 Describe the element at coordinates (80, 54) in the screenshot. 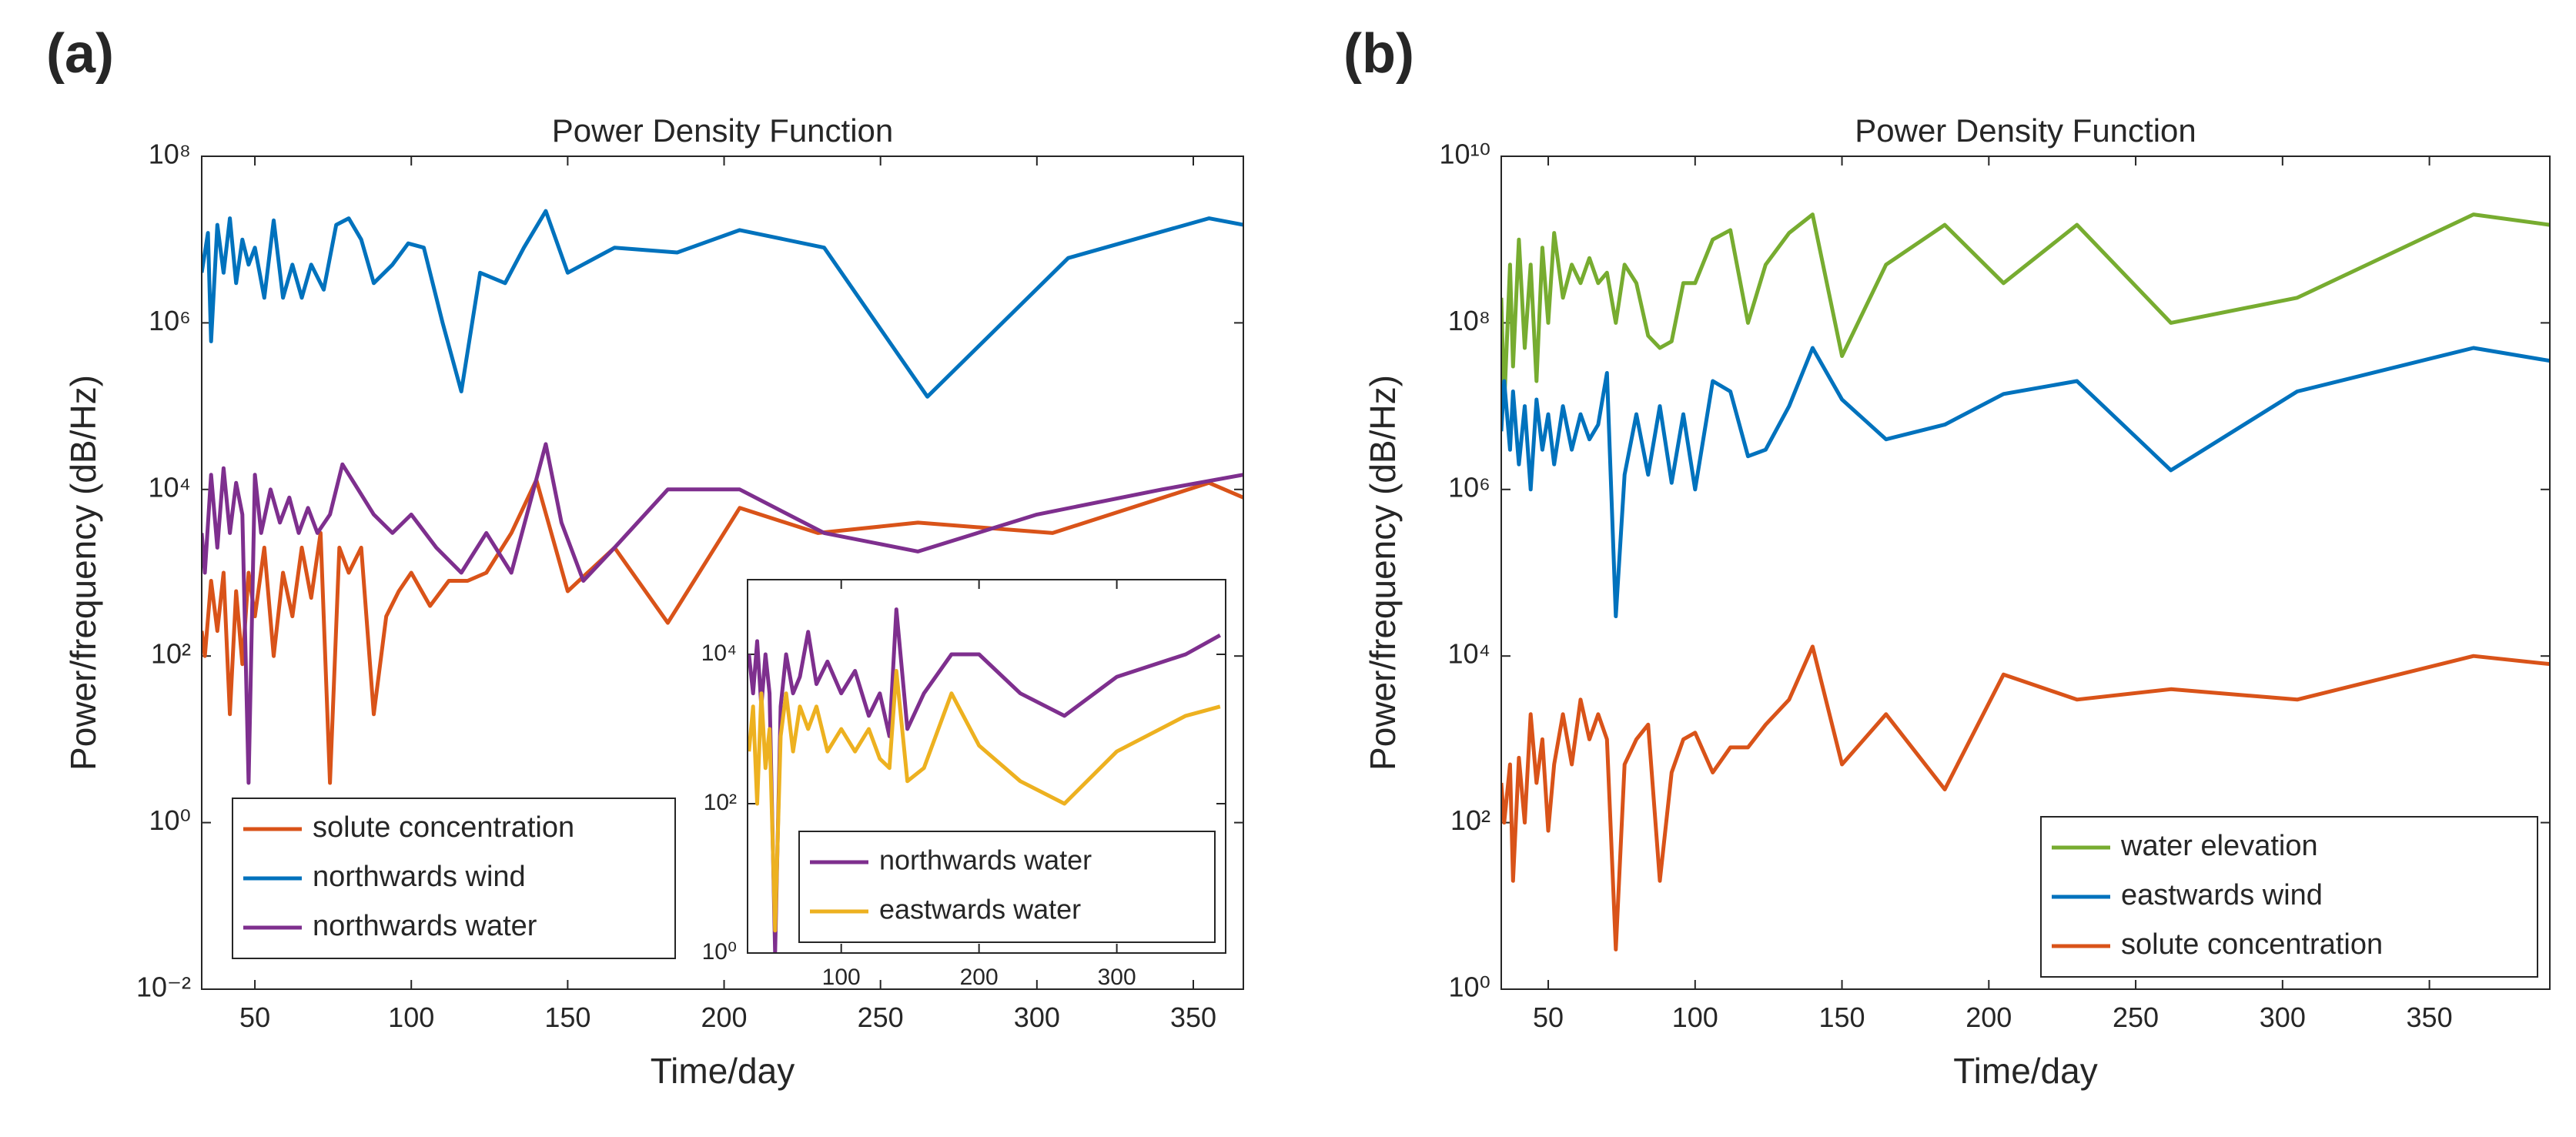

I see `panel-label: (a)` at that location.